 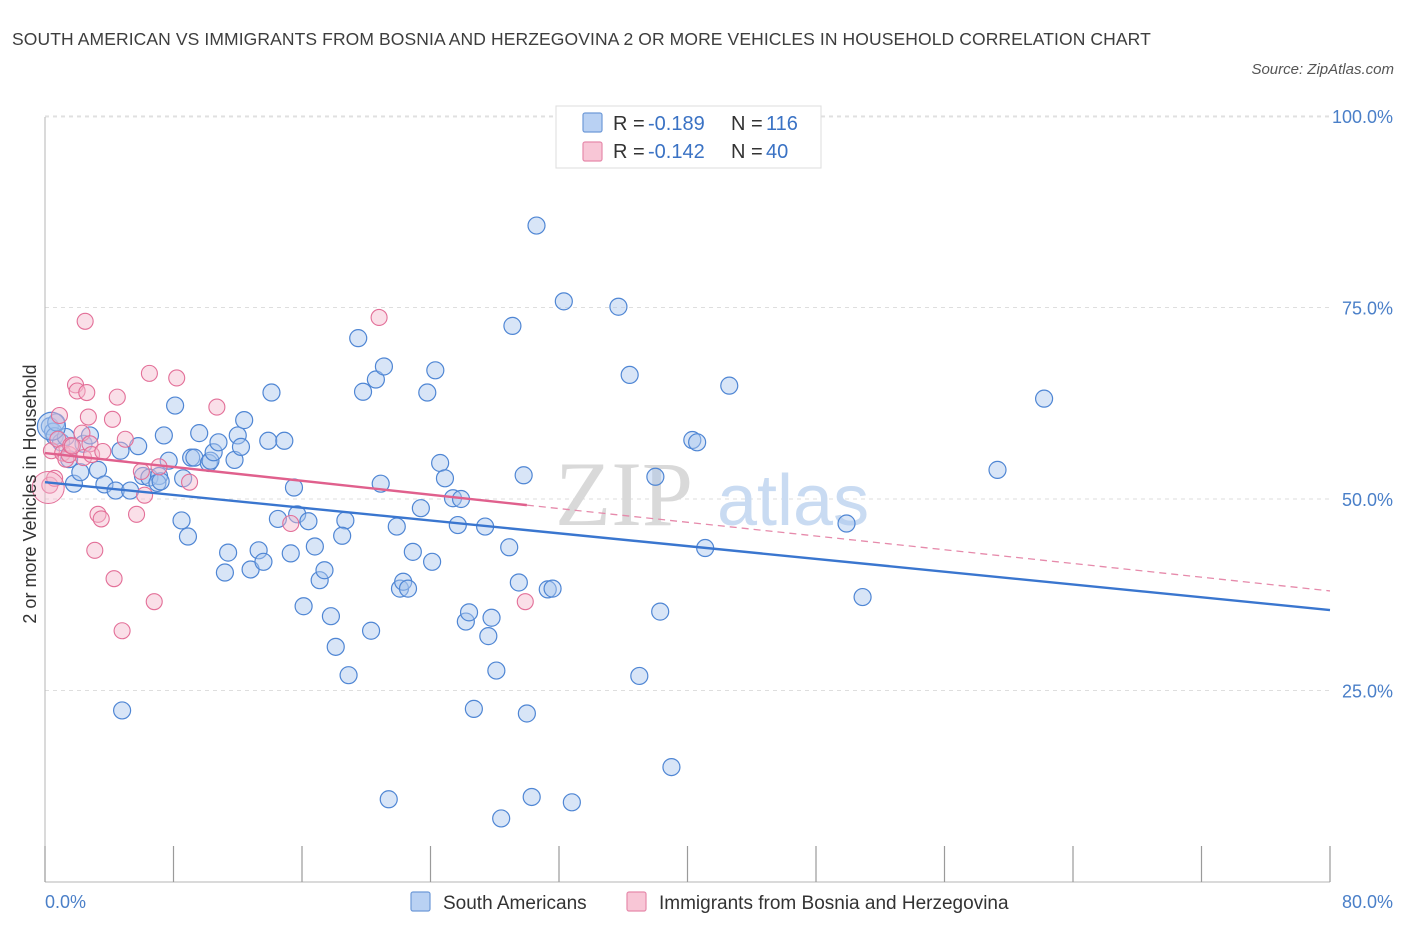 I want to click on y-tick-label-25: 25.0%, so click(x=1367, y=692).